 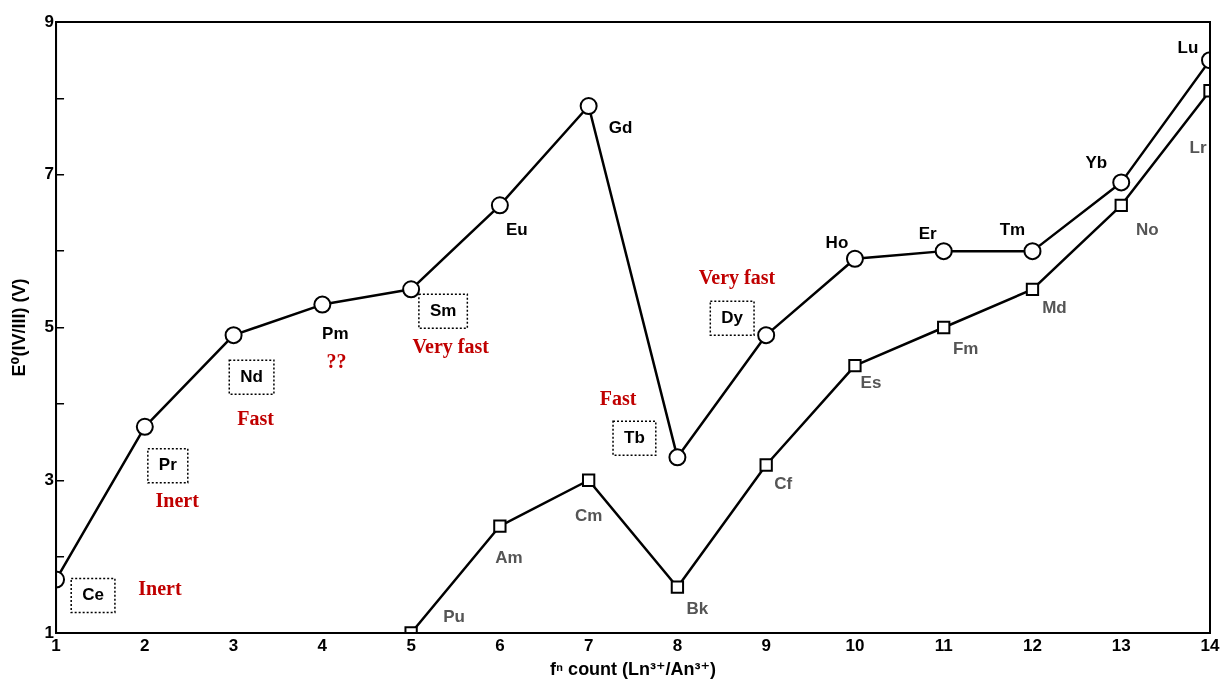 I want to click on data-label: Pu, so click(x=454, y=616).